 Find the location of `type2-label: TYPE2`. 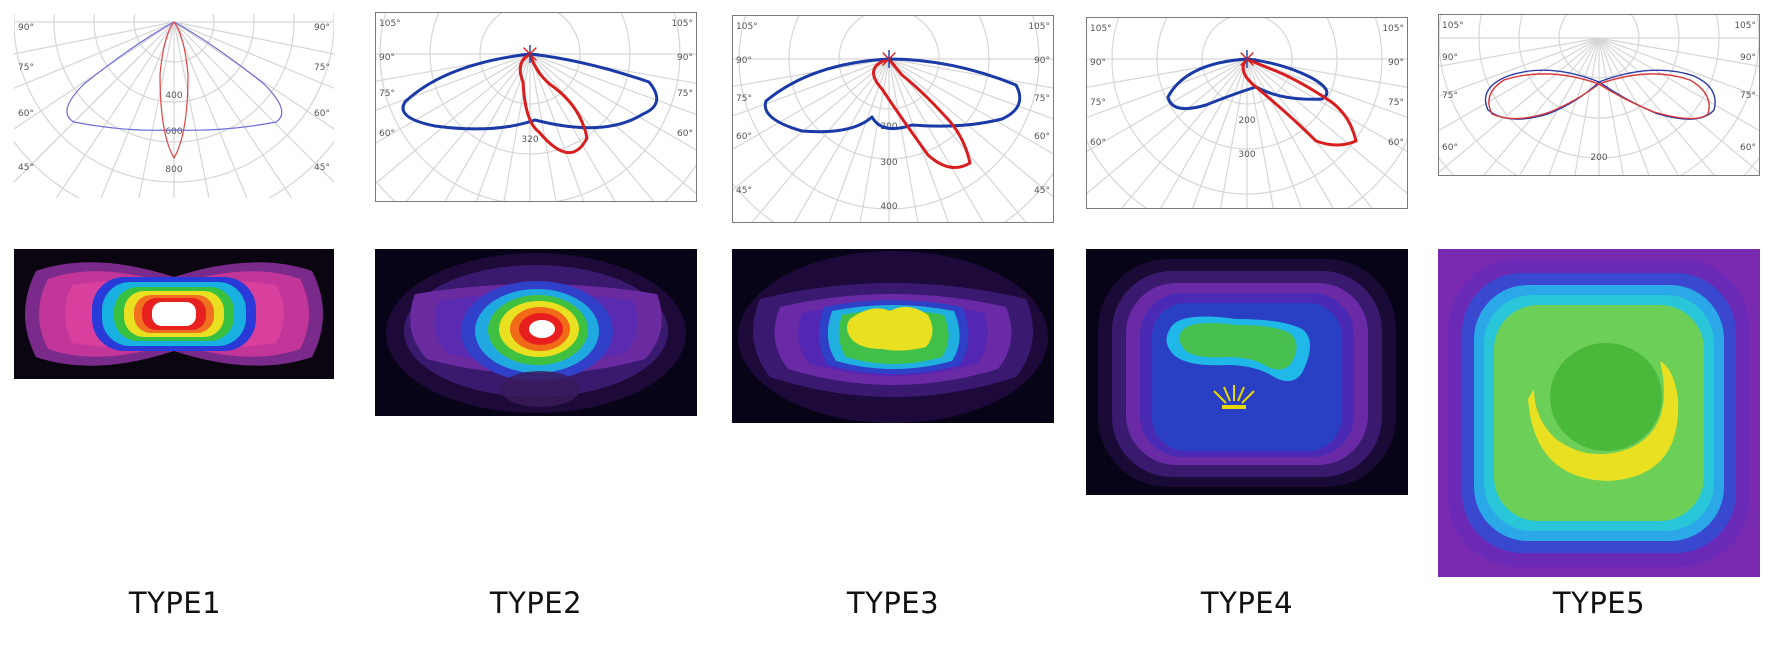

type2-label: TYPE2 is located at coordinates (536, 603).